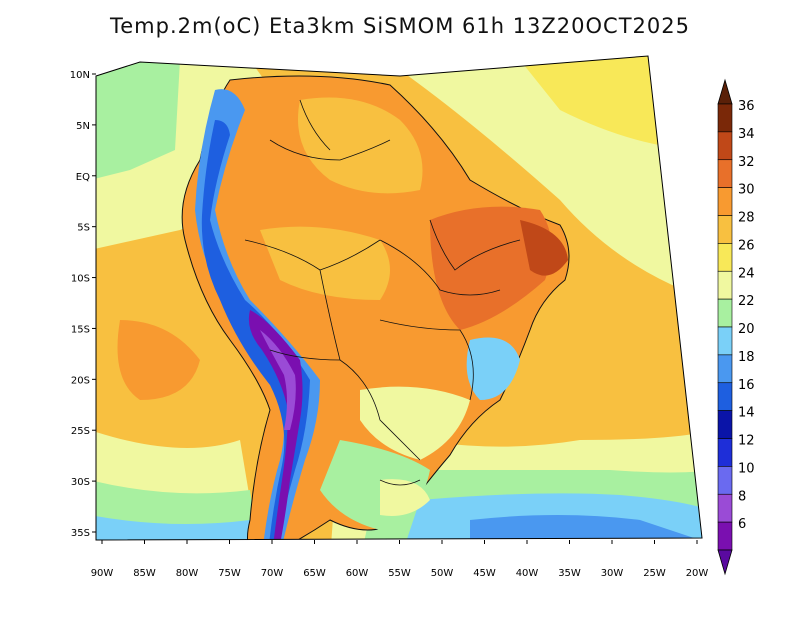  Describe the element at coordinates (746, 190) in the screenshot. I see `colorbar-label: 30` at that location.